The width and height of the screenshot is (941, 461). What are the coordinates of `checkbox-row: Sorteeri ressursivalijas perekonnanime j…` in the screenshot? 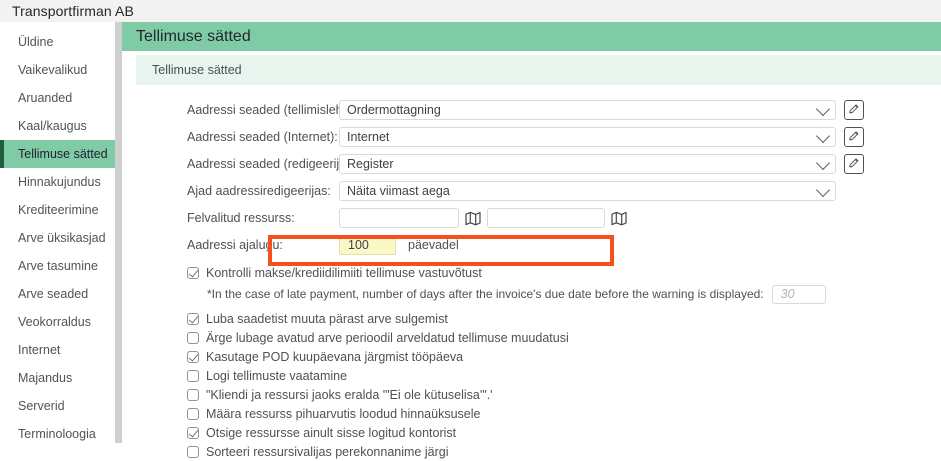 It's located at (536, 451).